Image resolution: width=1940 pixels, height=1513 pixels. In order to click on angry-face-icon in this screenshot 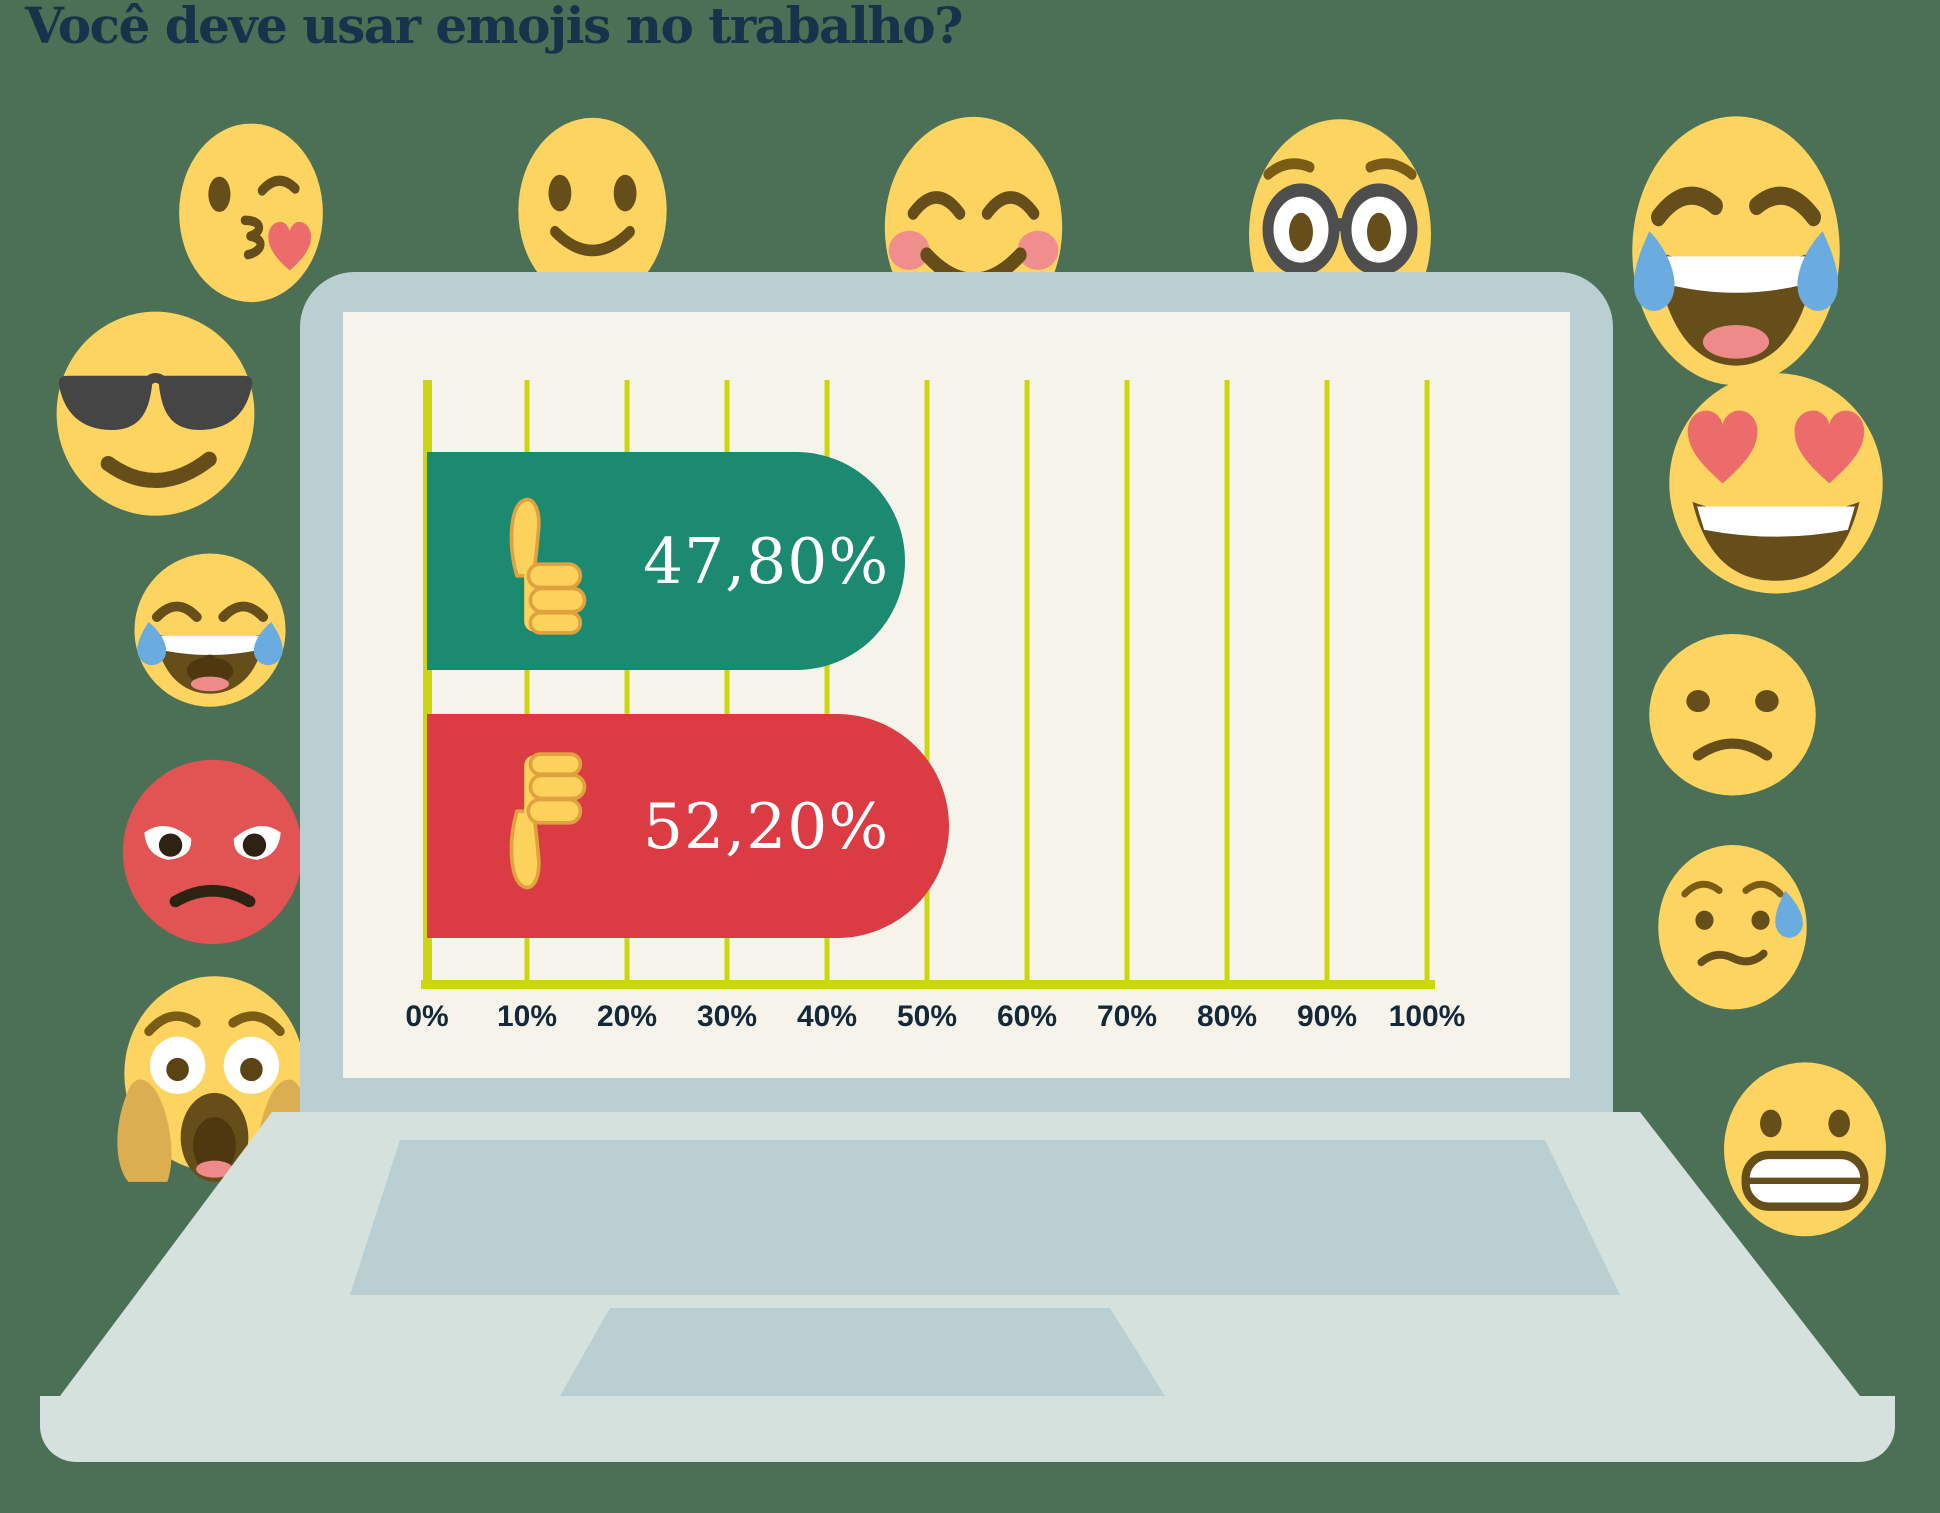, I will do `click(212, 850)`.